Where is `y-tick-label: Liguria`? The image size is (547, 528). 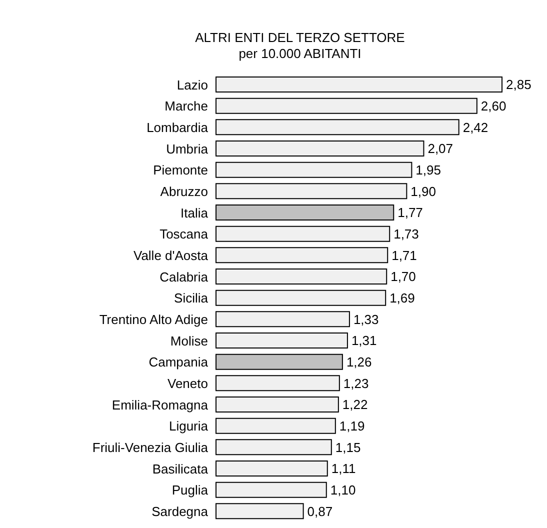 y-tick-label: Liguria is located at coordinates (188, 426).